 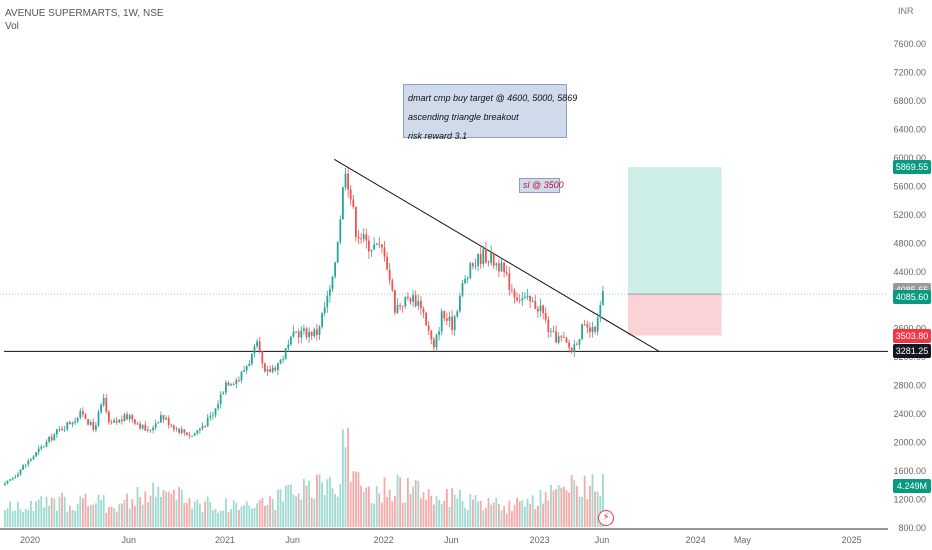 I want to click on price-tick-label: 5200.00, so click(x=909, y=215).